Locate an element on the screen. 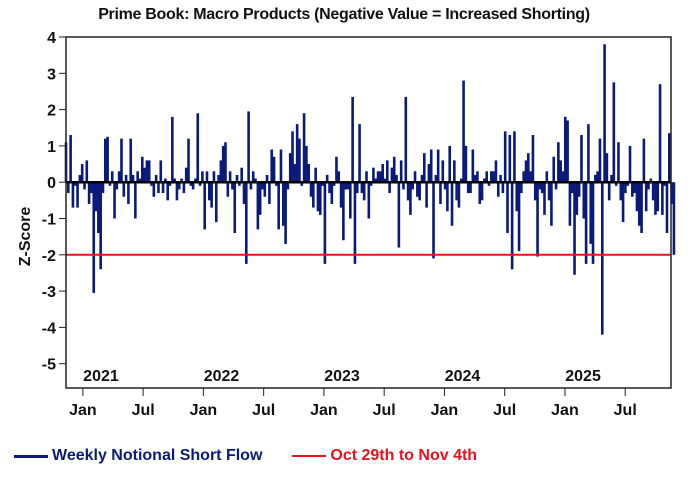  y-tick-label: -3 is located at coordinates (49, 292).